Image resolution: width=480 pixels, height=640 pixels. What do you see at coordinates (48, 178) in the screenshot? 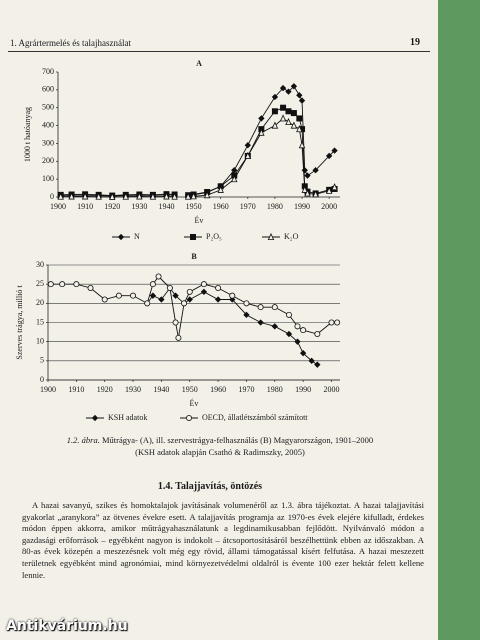
I see `y-tick-label: 100` at bounding box center [48, 178].